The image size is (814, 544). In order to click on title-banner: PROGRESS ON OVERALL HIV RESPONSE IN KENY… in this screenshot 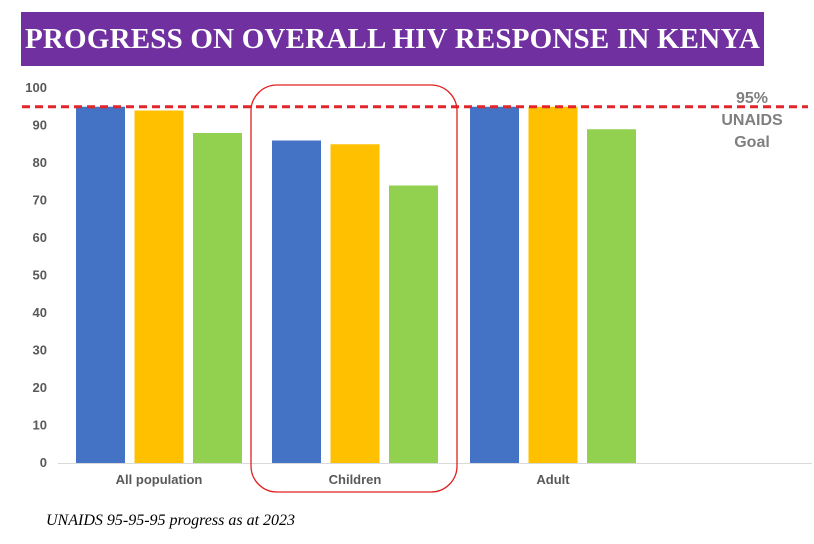, I will do `click(392, 39)`.